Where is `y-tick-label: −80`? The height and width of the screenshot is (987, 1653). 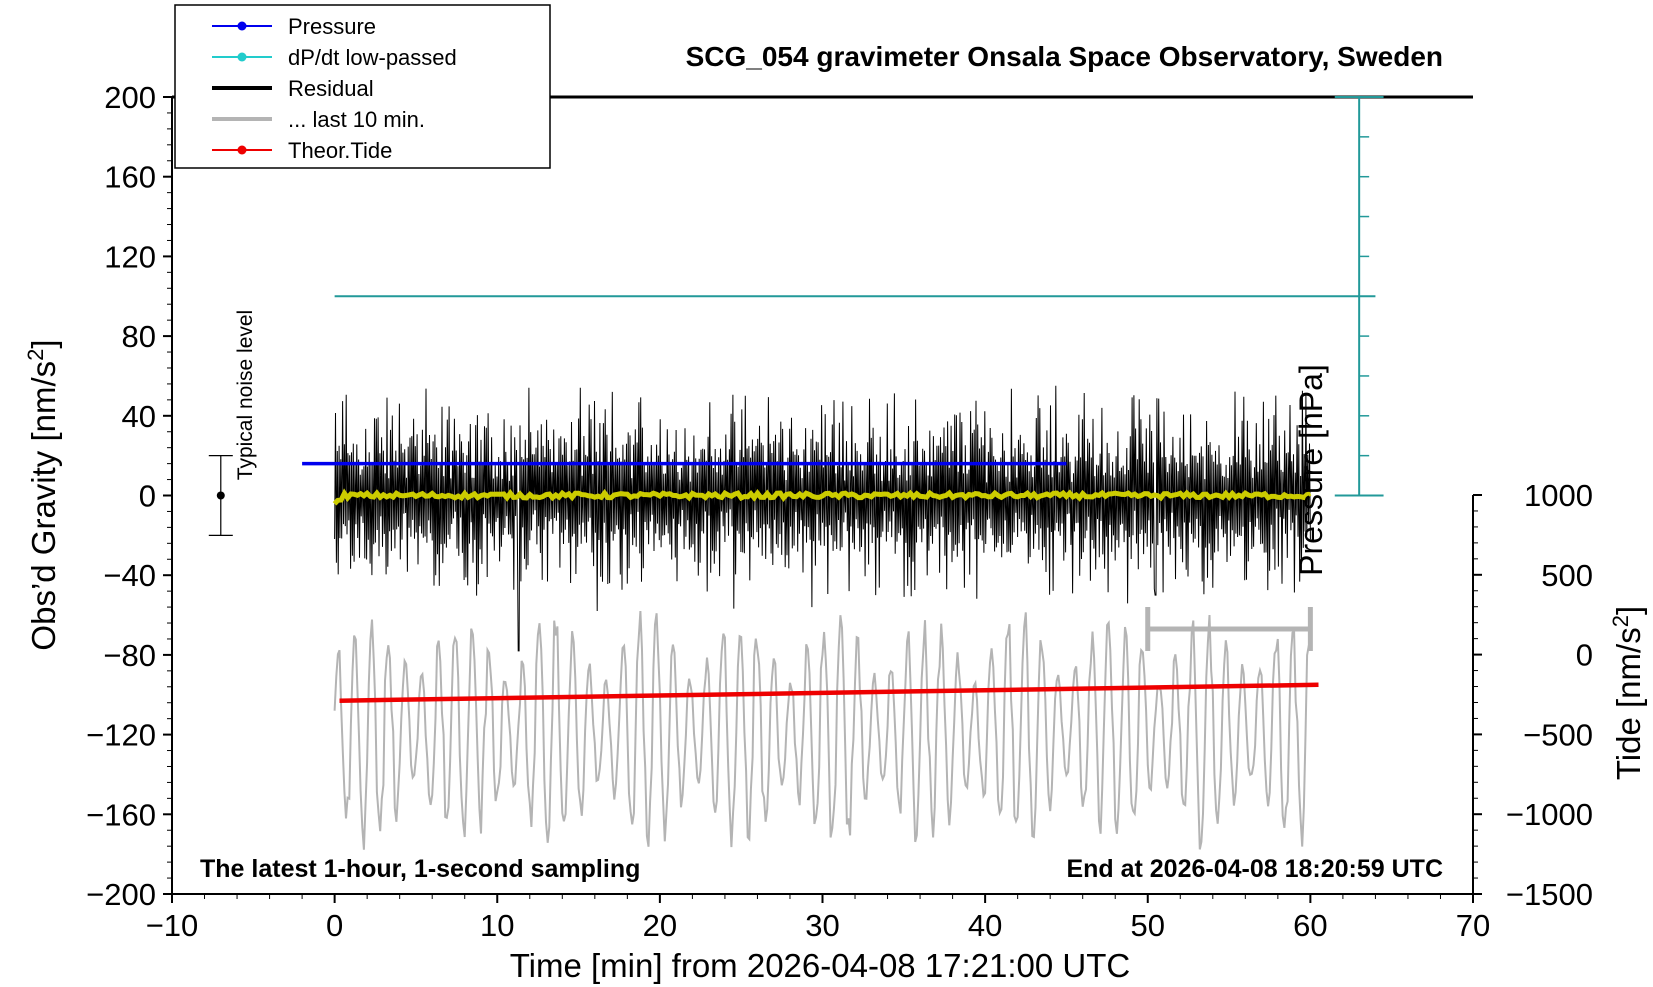
y-tick-label: −80 is located at coordinates (129, 655).